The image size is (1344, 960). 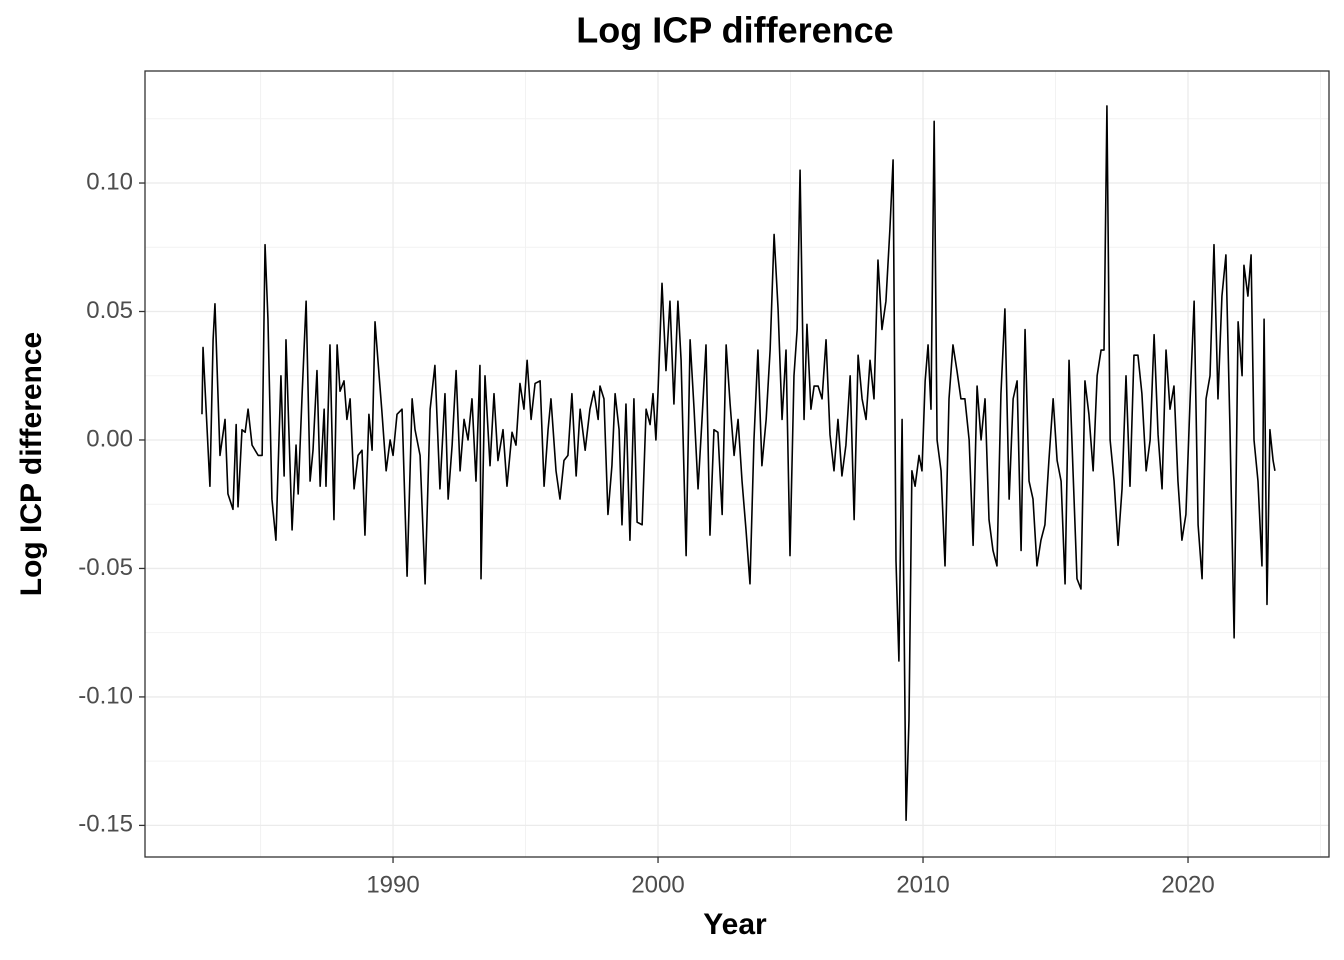 I want to click on y-tick-label: 0.00, so click(x=109, y=438).